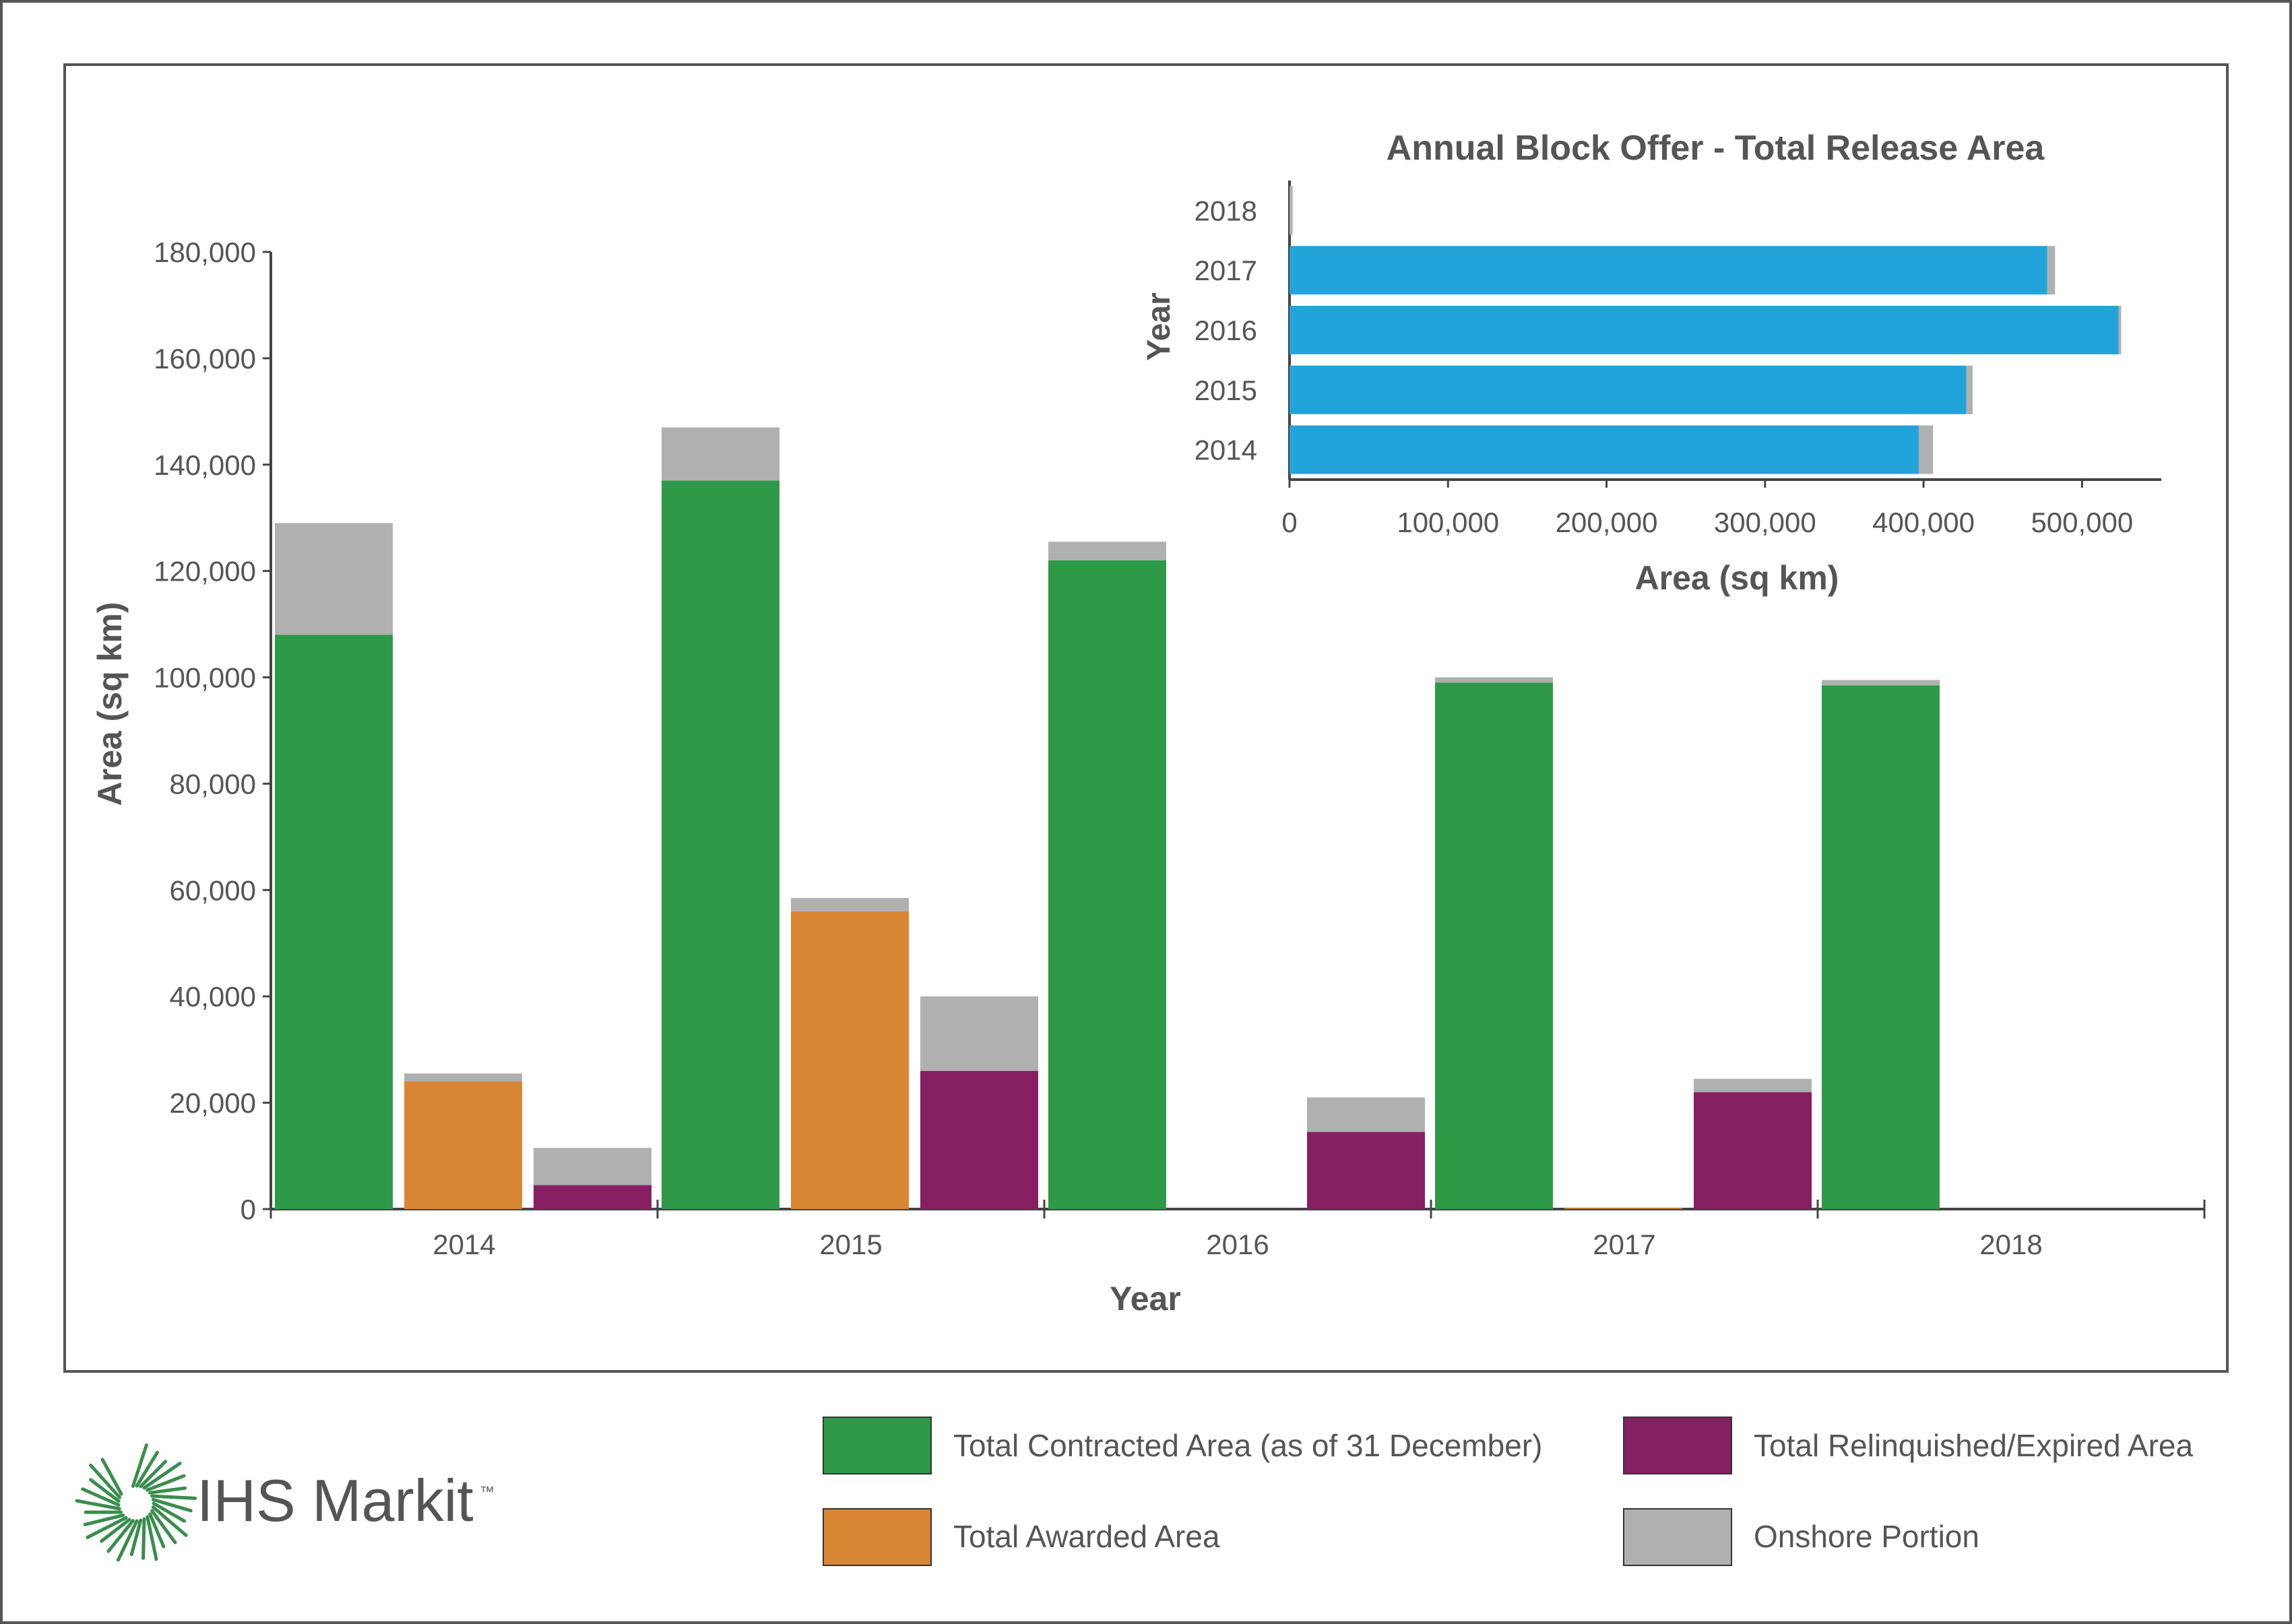  What do you see at coordinates (205, 678) in the screenshot?
I see `main-y-tick-label: 100,000` at bounding box center [205, 678].